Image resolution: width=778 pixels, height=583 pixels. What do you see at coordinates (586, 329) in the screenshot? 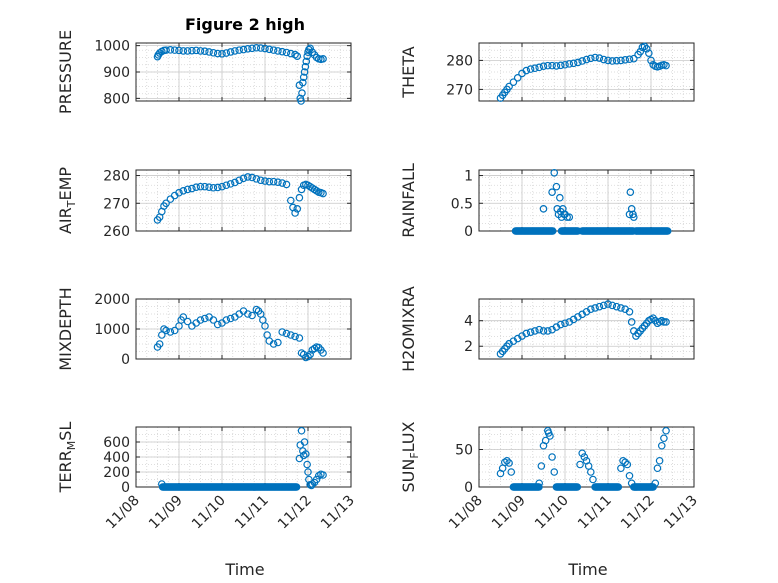
I see `plot-frame` at bounding box center [586, 329].